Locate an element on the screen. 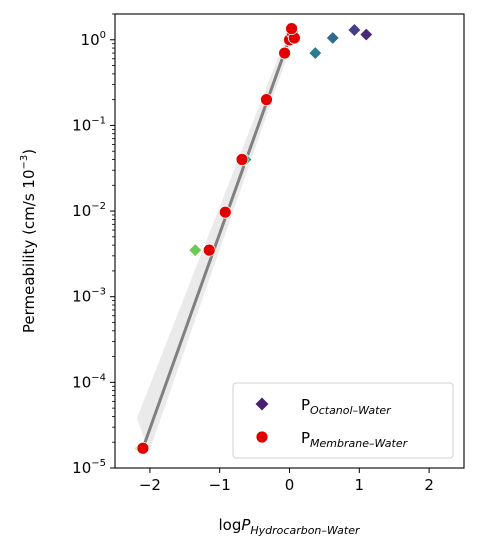 Image resolution: width=478 pixels, height=552 pixels. legend-label-membrane-water: PMembrane–Water is located at coordinates (355, 439).